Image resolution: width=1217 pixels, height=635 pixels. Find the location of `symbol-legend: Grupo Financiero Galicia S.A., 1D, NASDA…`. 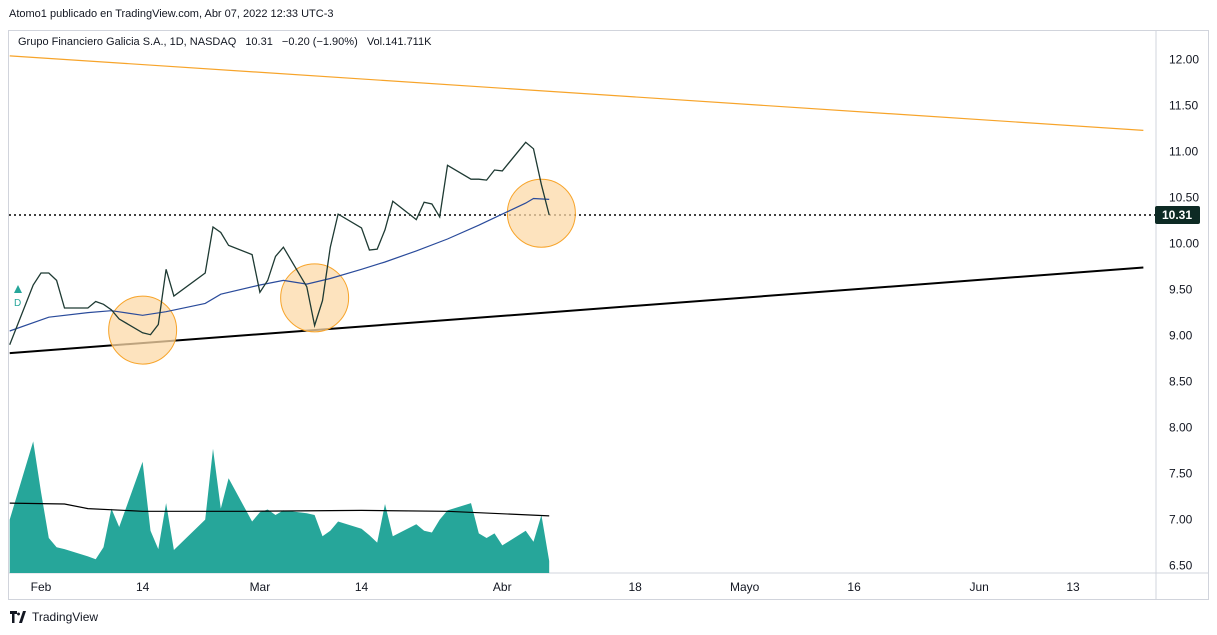

symbol-legend: Grupo Financiero Galicia S.A., 1D, NASDA… is located at coordinates (227, 42).